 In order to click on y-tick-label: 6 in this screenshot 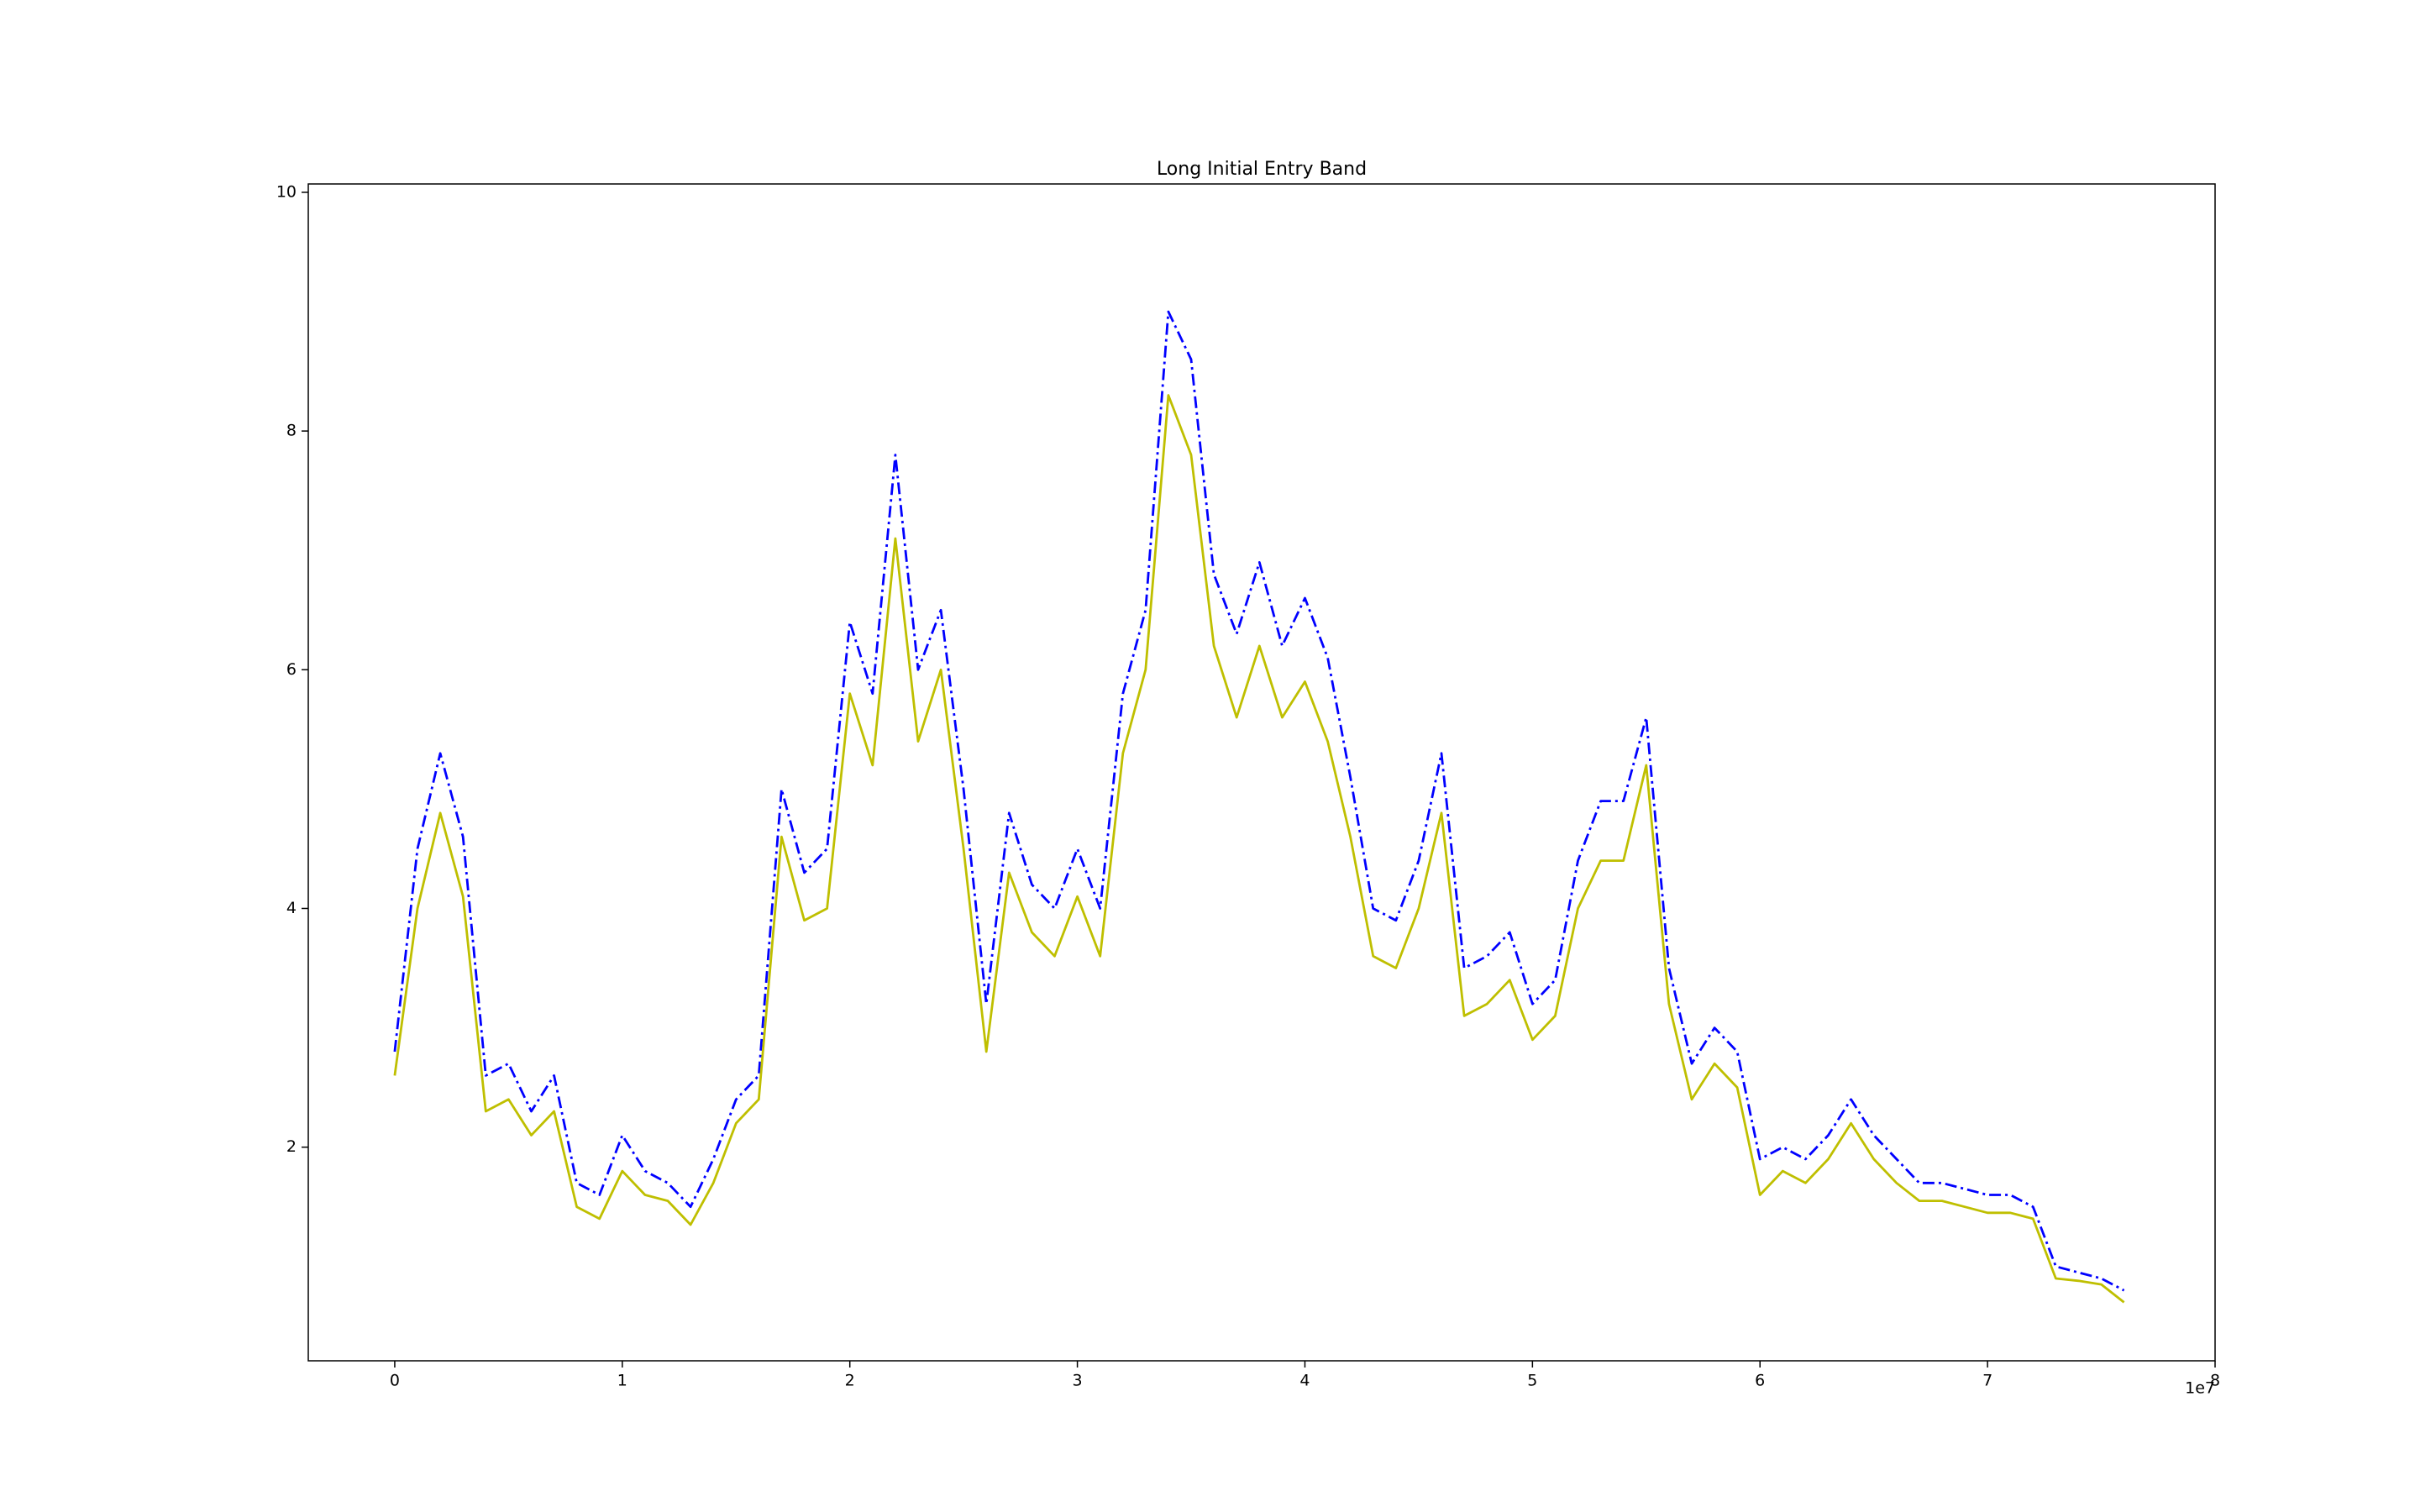, I will do `click(291, 669)`.